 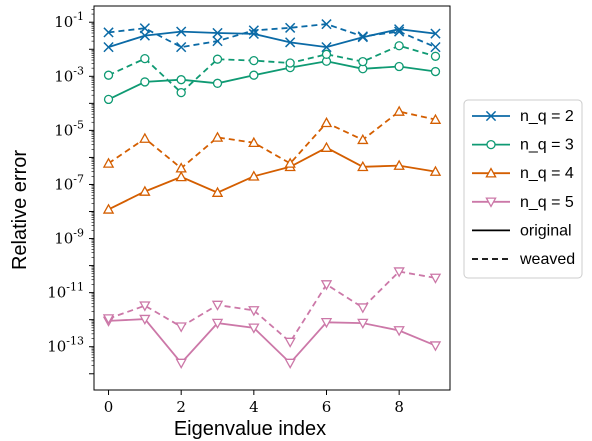 I want to click on y-tick-label: 10⁻⁹, so click(x=69, y=237).